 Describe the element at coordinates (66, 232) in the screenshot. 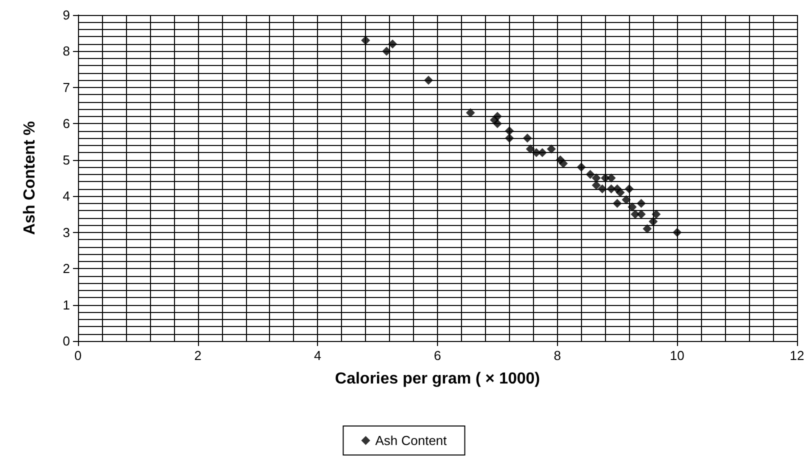

I see `y-tick-label: 3` at that location.